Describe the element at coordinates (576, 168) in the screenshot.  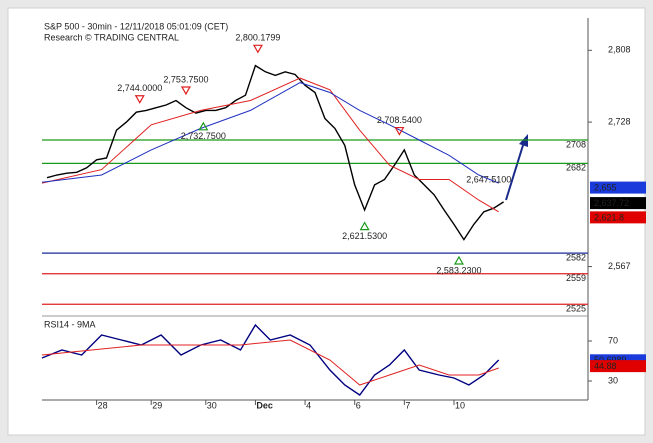
I see `level-label: 2682` at that location.